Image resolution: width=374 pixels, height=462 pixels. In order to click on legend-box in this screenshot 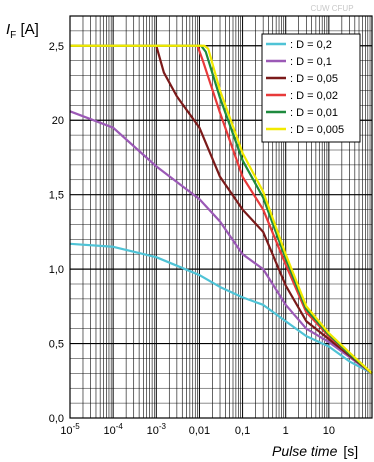, I will do `click(311, 88)`.